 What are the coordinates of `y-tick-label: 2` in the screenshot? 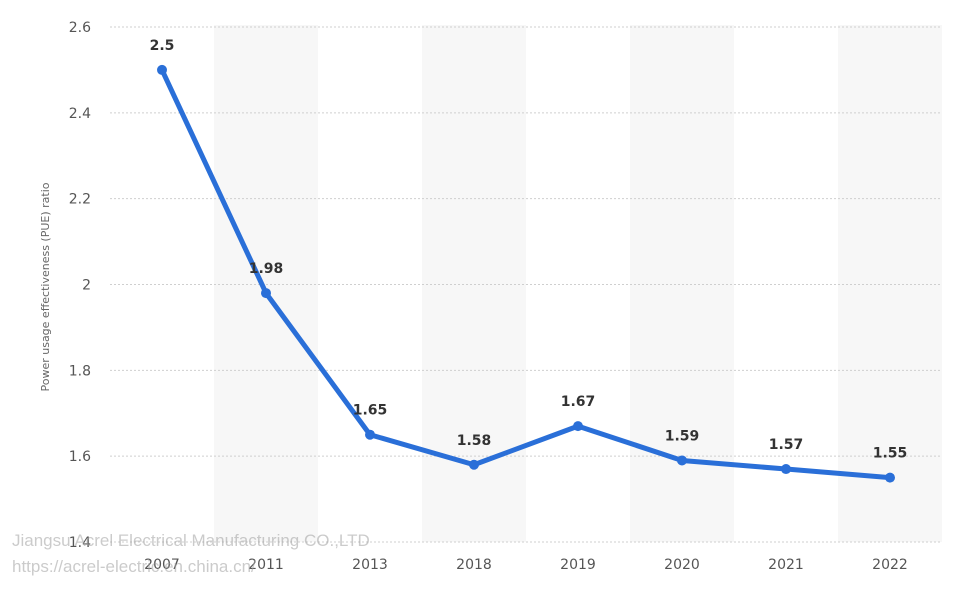 It's located at (86, 286).